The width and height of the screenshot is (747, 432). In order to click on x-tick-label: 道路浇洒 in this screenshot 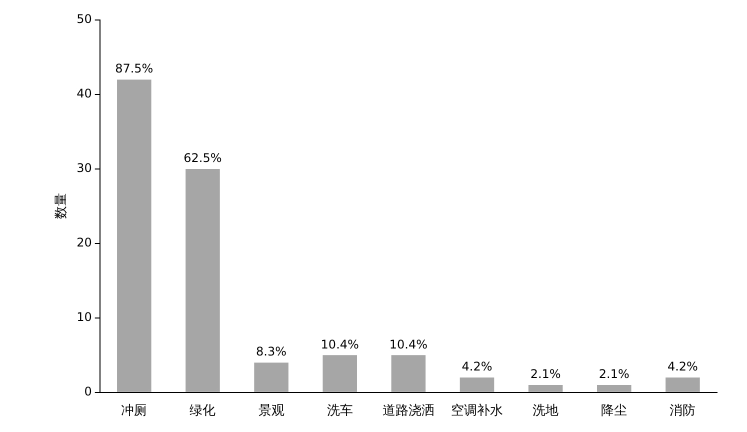, I will do `click(408, 411)`.